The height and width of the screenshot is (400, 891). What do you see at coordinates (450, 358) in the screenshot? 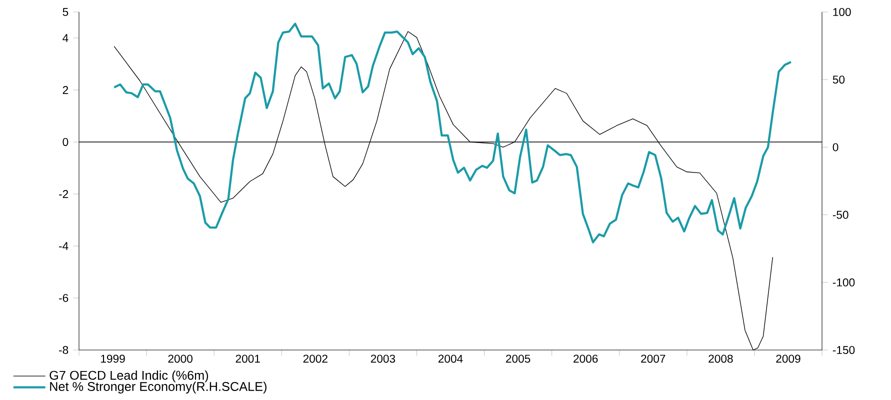
I see `x-tick-label: 2004` at bounding box center [450, 358].